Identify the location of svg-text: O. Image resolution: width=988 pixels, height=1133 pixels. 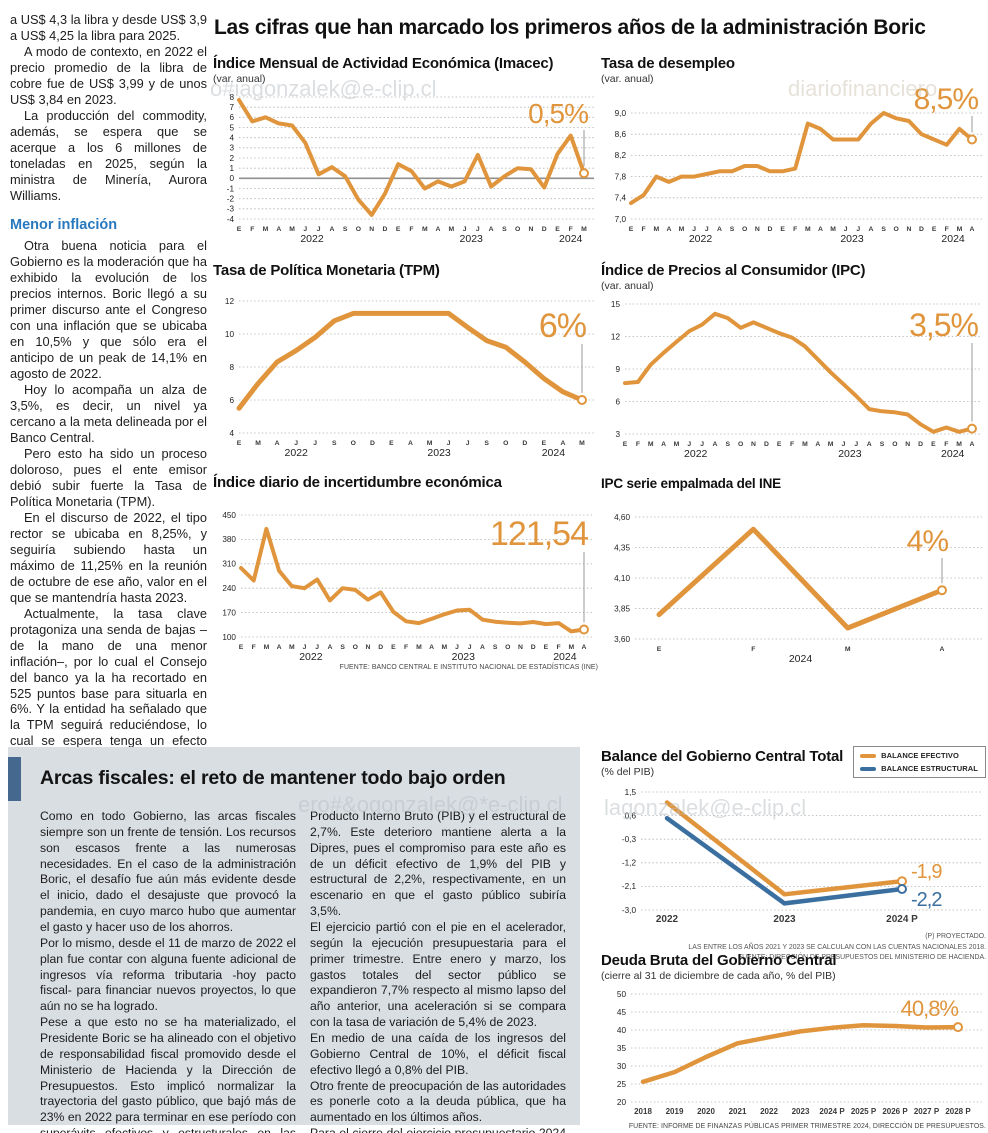
(353, 443).